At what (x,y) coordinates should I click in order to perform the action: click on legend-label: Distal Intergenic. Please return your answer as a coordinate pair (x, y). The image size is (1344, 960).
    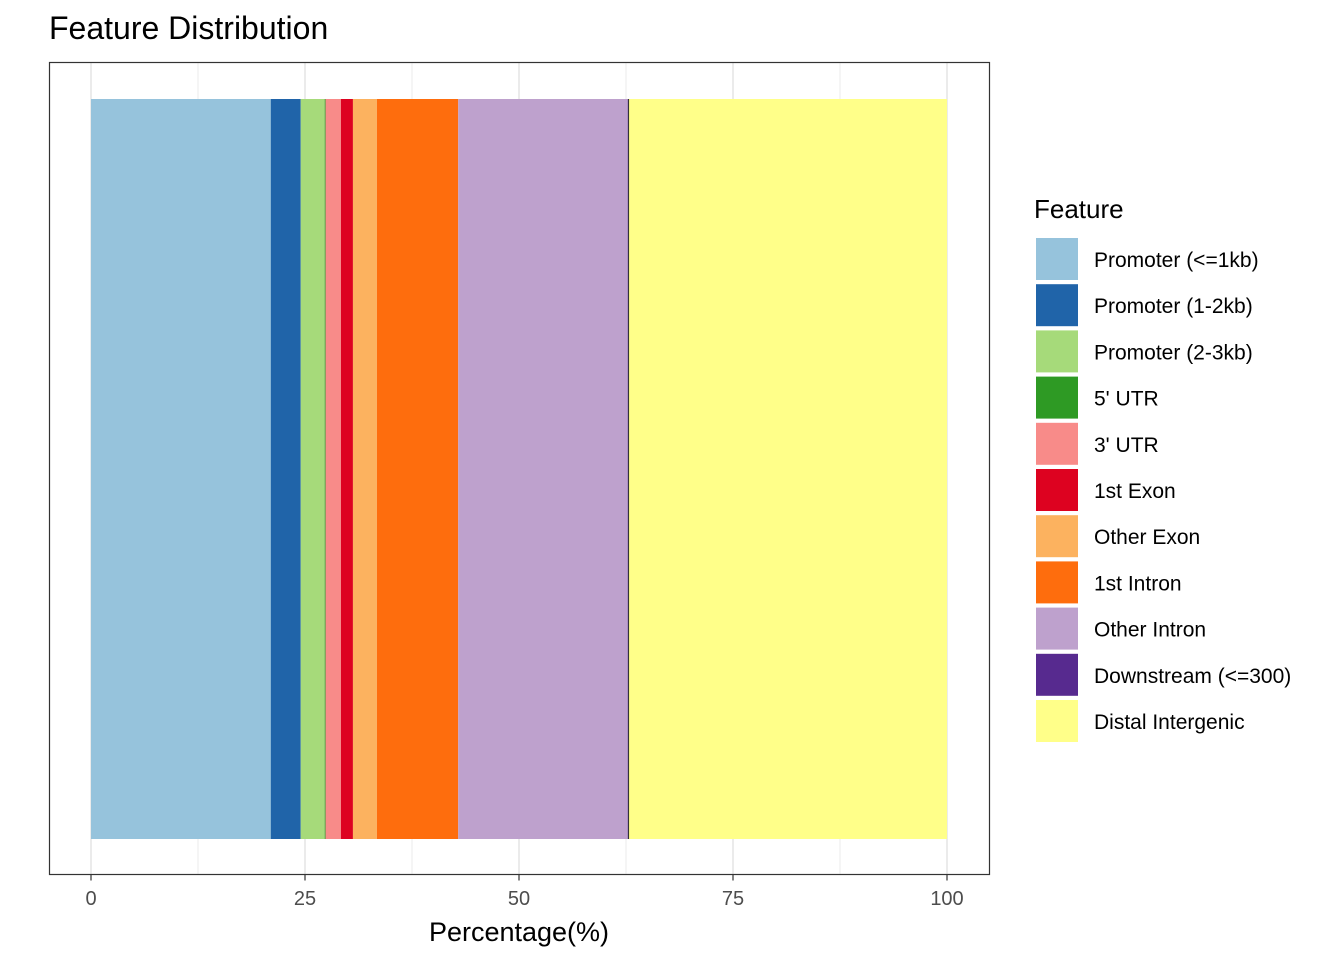
    Looking at the image, I should click on (1169, 722).